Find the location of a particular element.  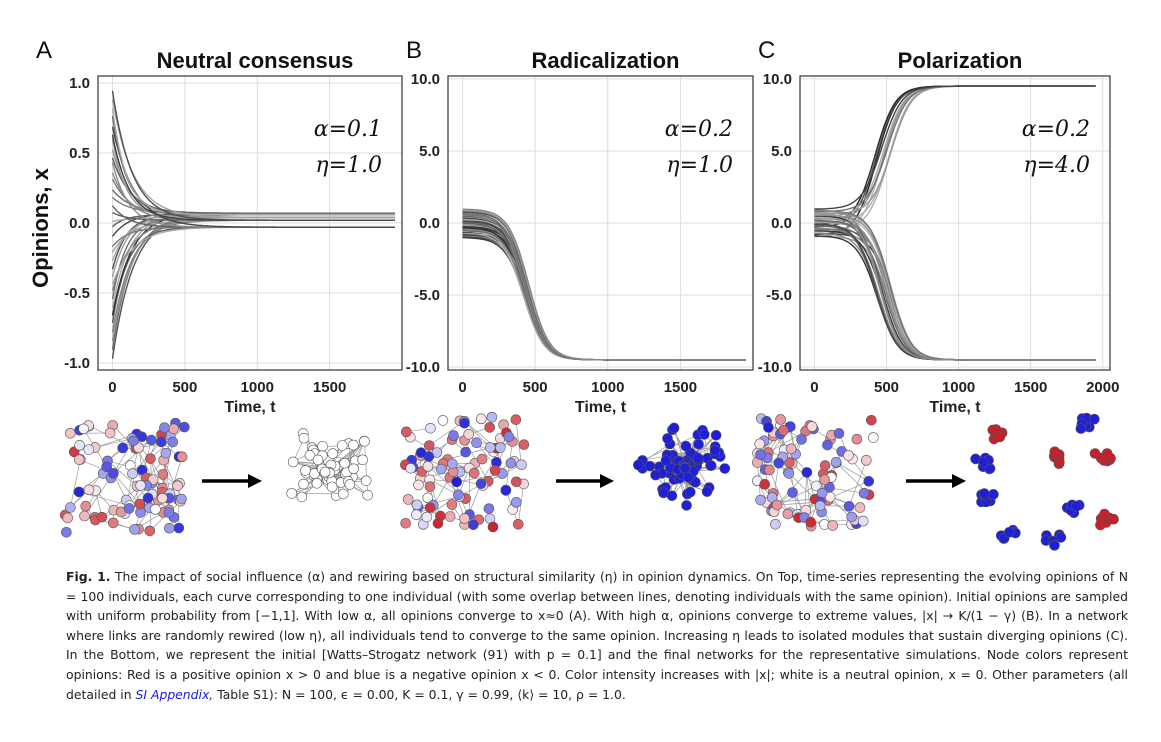

panel-letter: A is located at coordinates (44, 50).